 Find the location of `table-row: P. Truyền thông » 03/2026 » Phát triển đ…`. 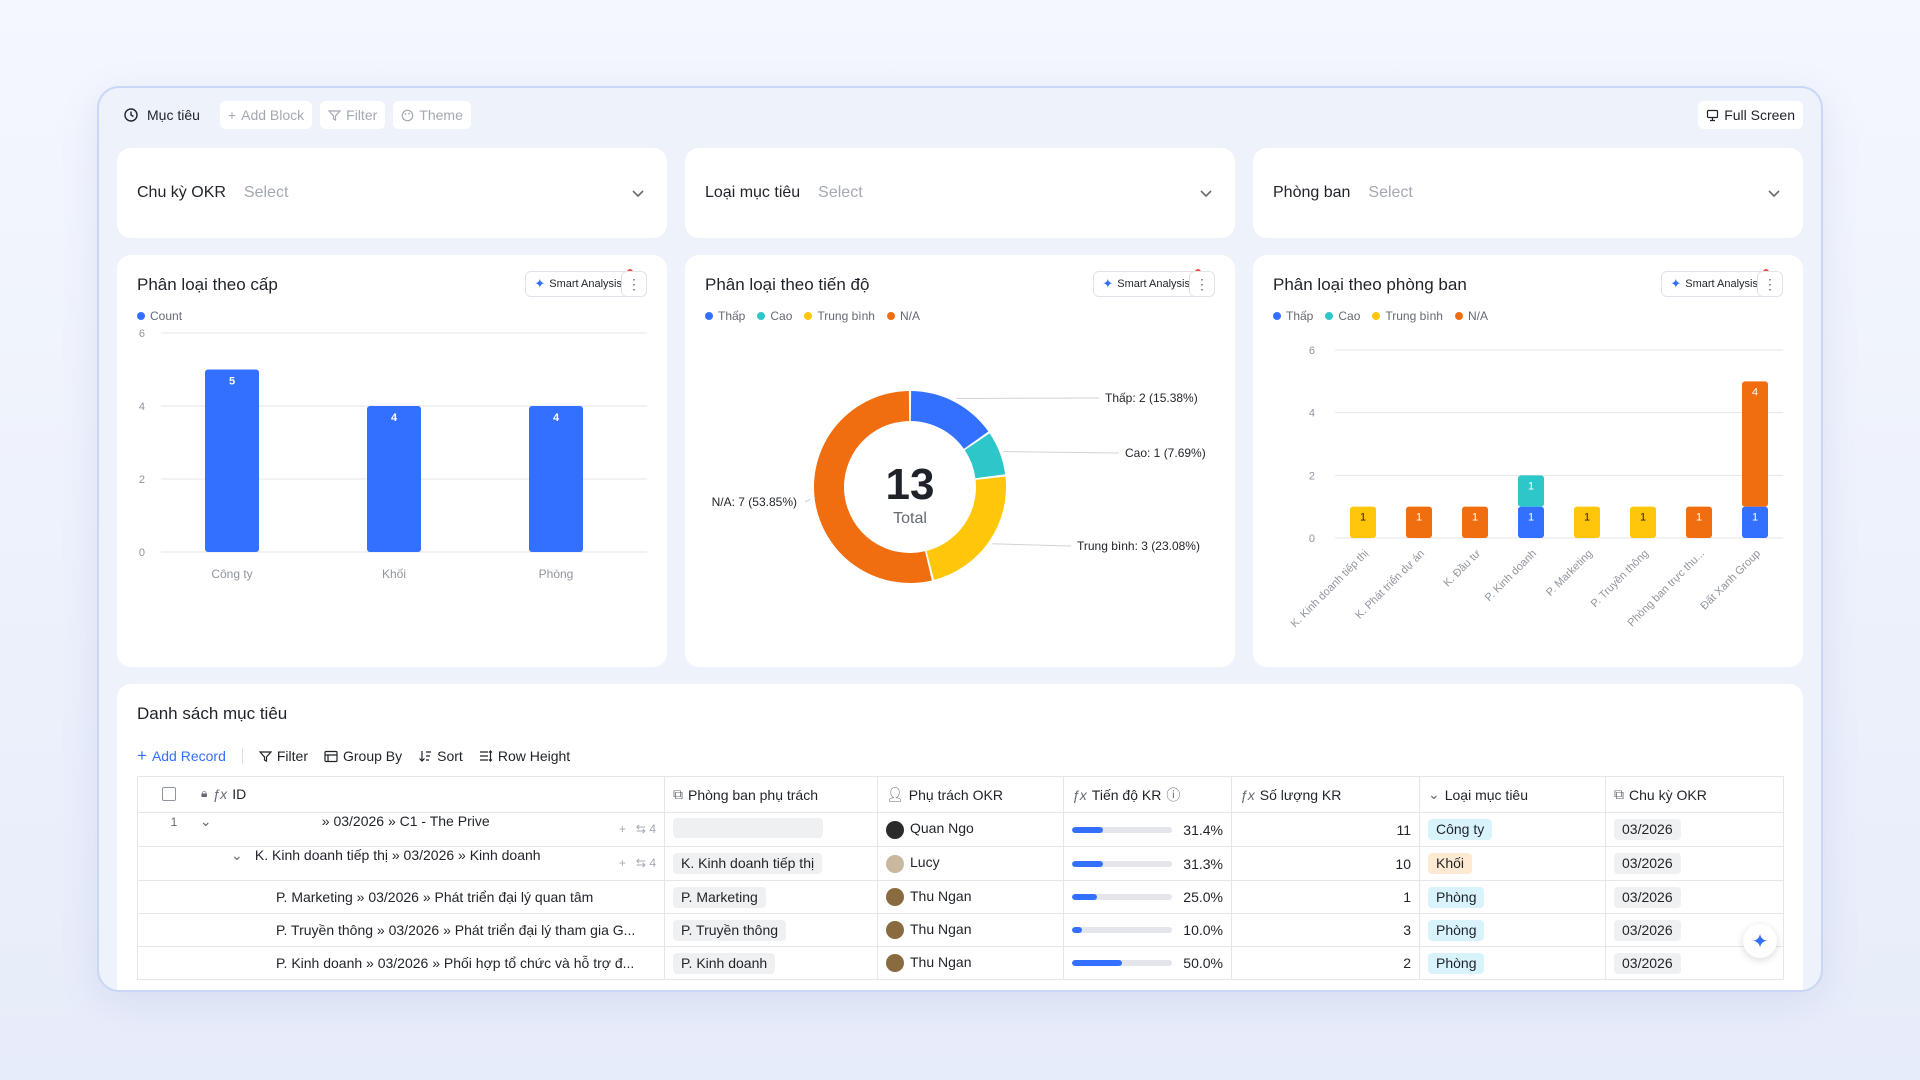

table-row: P. Truyền thông » 03/2026 » Phát triển đ… is located at coordinates (960, 930).